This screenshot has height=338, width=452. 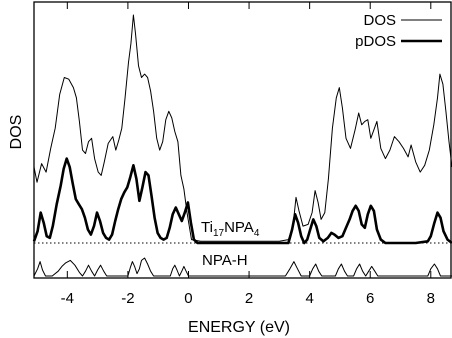 I want to click on annotation-npa-h-mid: -H, so click(x=240, y=260).